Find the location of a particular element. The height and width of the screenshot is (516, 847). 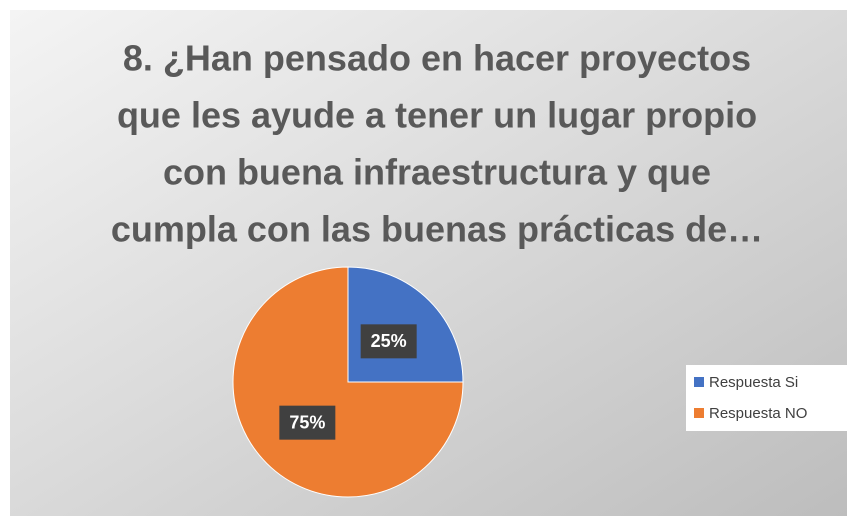

data-label: 25% is located at coordinates (389, 341).